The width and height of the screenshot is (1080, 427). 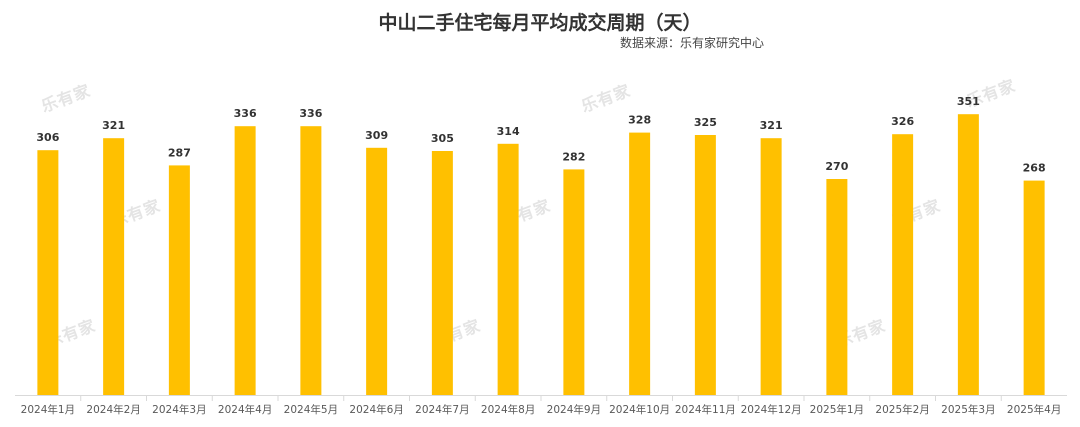 What do you see at coordinates (113, 409) in the screenshot?
I see `x-tick-label: 2024年2月` at bounding box center [113, 409].